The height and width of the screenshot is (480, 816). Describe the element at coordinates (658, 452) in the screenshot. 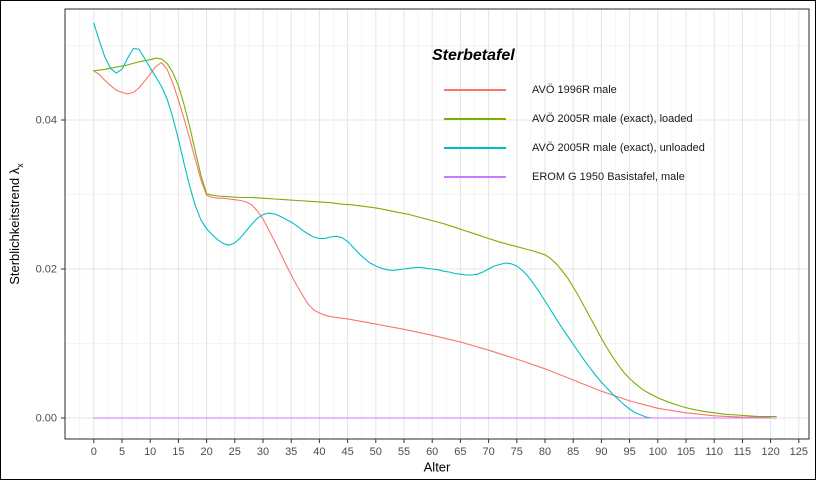

I see `svg-text: 100` at that location.